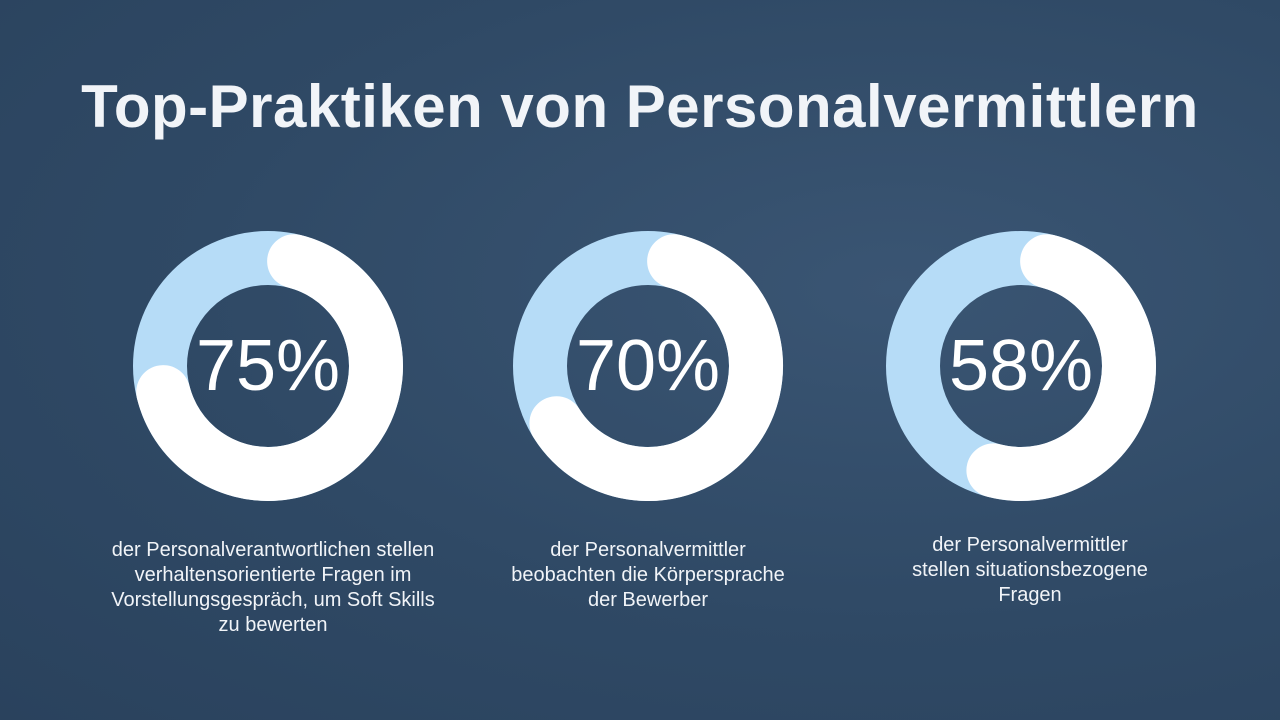 The width and height of the screenshot is (1280, 720). I want to click on page-title: Top-Praktiken von Personalvermittlern, so click(640, 106).